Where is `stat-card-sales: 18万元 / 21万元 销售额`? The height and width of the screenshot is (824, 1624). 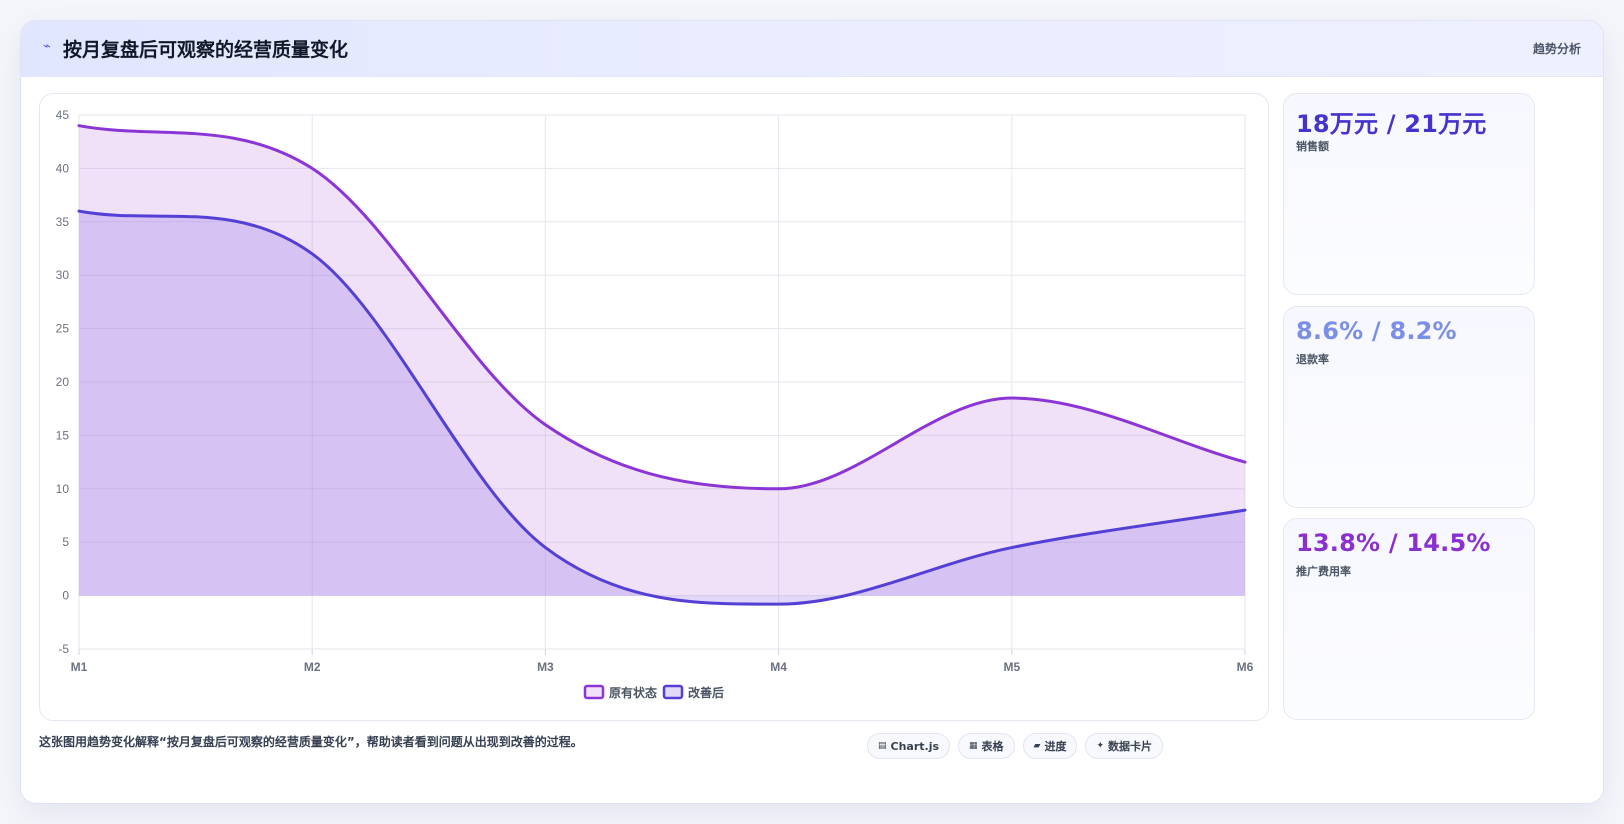 stat-card-sales: 18万元 / 21万元 销售额 is located at coordinates (1409, 194).